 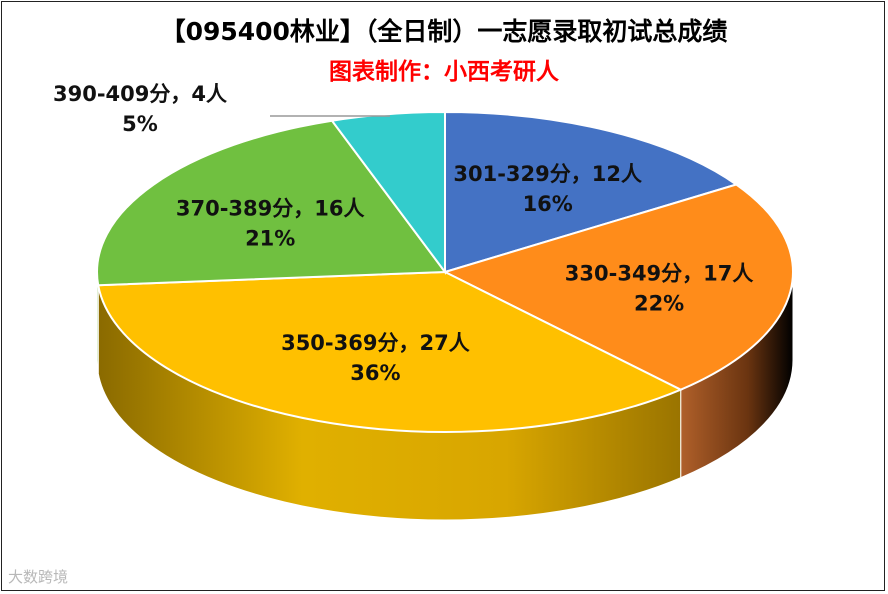 I want to click on chart-subtitle: 图表制作：小西考研人, so click(x=444, y=72).